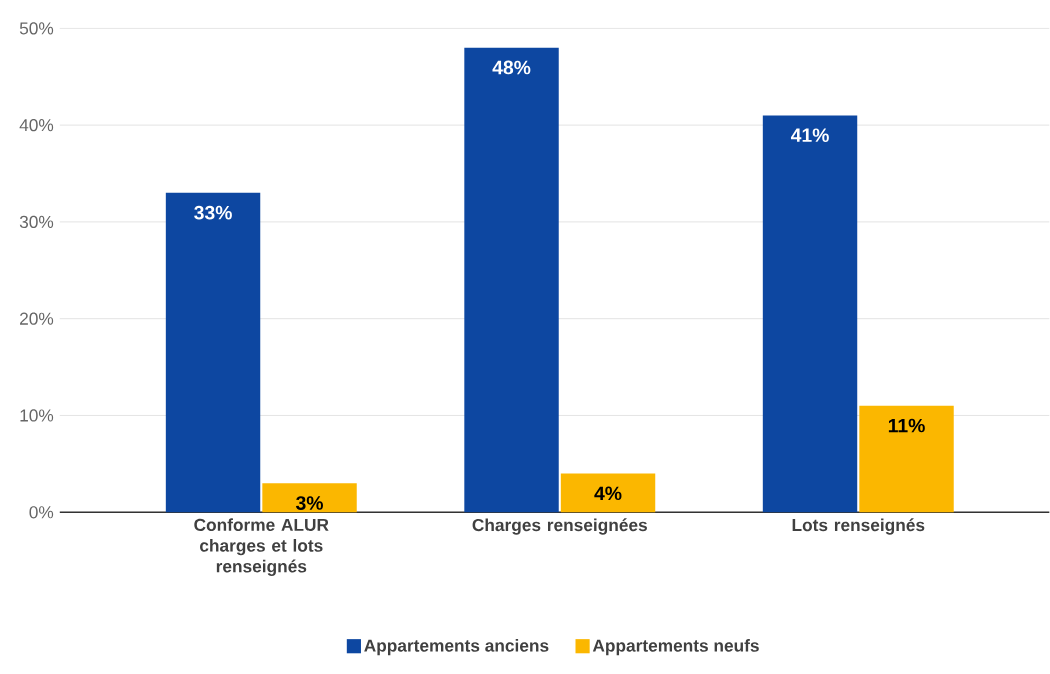  Describe the element at coordinates (37, 319) in the screenshot. I see `y-tick-label: 20%` at that location.